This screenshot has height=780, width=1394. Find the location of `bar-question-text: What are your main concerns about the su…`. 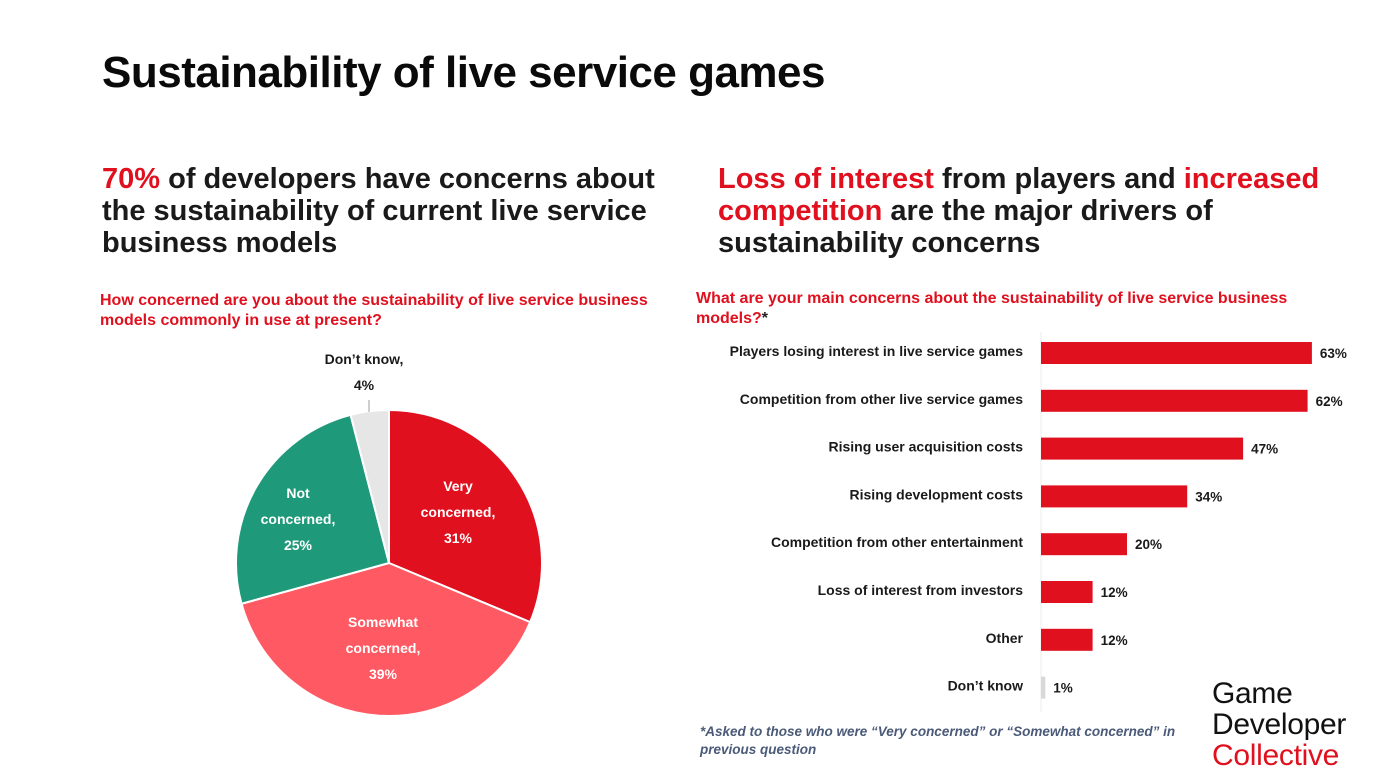

bar-question-text: What are your main concerns about the su… is located at coordinates (992, 308).